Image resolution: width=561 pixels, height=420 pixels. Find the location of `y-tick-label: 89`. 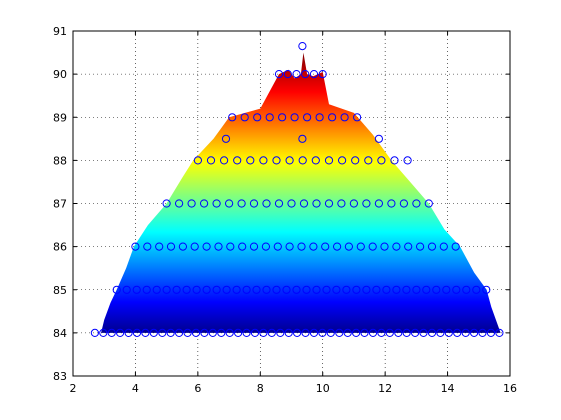

y-tick-label: 89 is located at coordinates (60, 117).